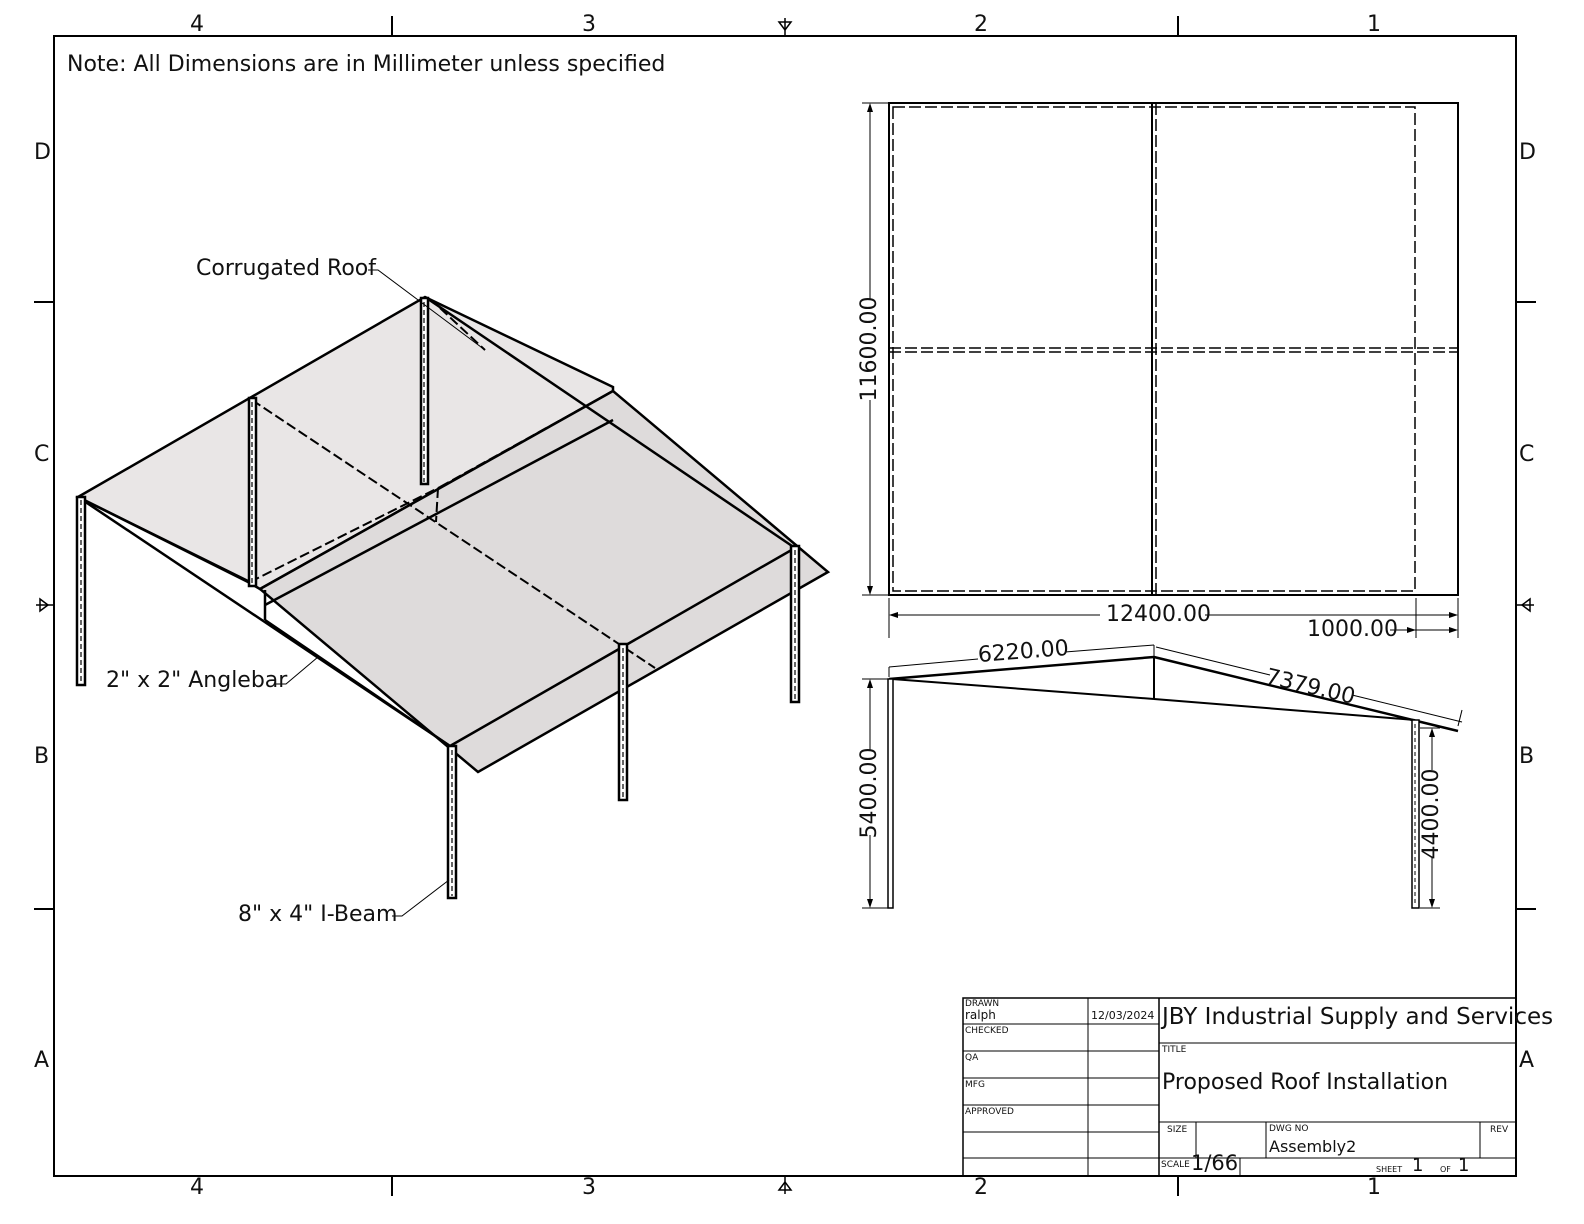 This screenshot has width=1584, height=1224. I want to click on tb-size-label: SIZE, so click(1177, 1130).